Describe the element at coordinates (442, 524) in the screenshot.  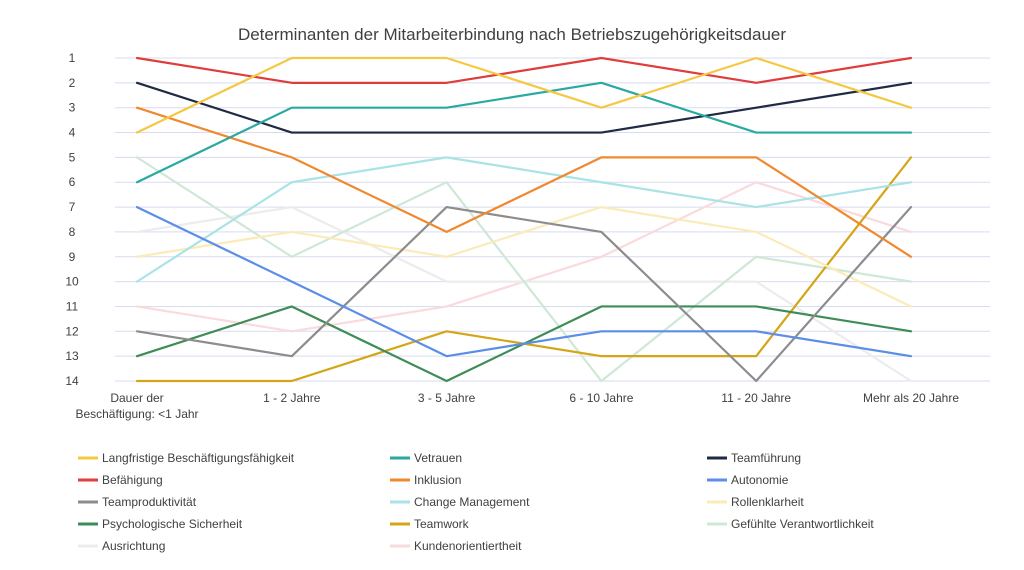
I see `legend-label: Teamwork` at that location.